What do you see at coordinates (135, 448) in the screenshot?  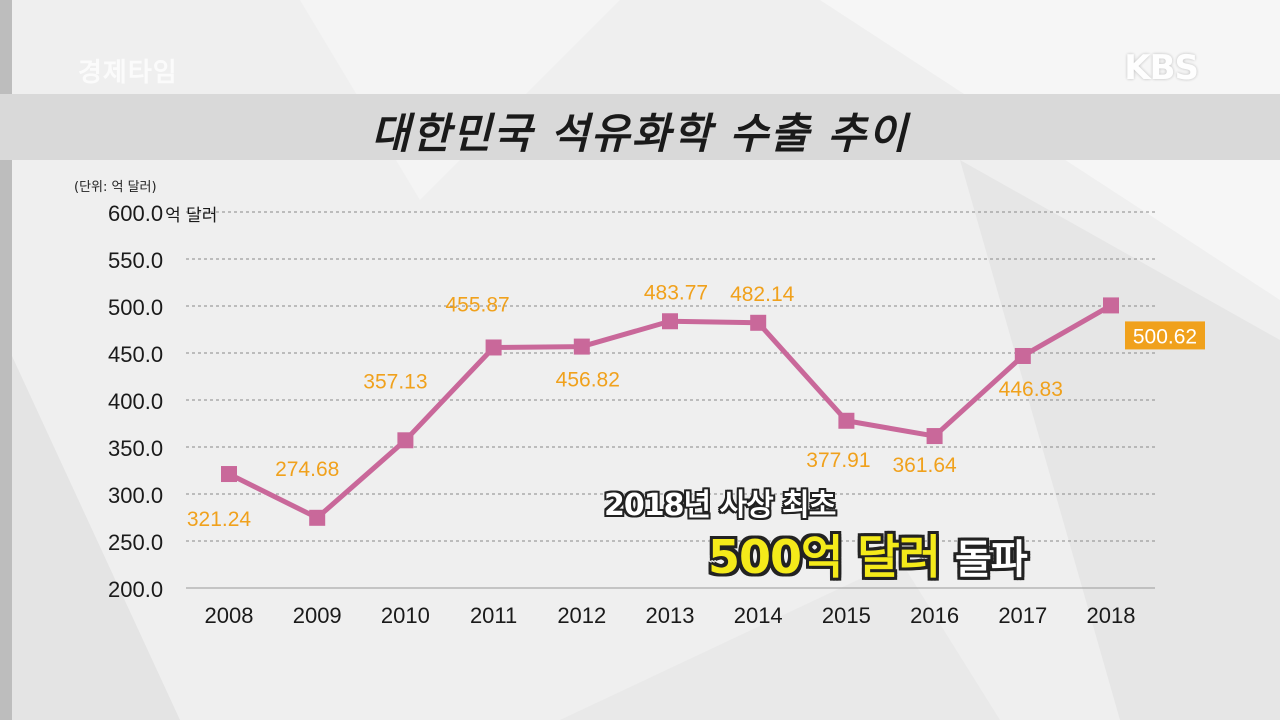 I see `y-tick-label: 350.0` at bounding box center [135, 448].